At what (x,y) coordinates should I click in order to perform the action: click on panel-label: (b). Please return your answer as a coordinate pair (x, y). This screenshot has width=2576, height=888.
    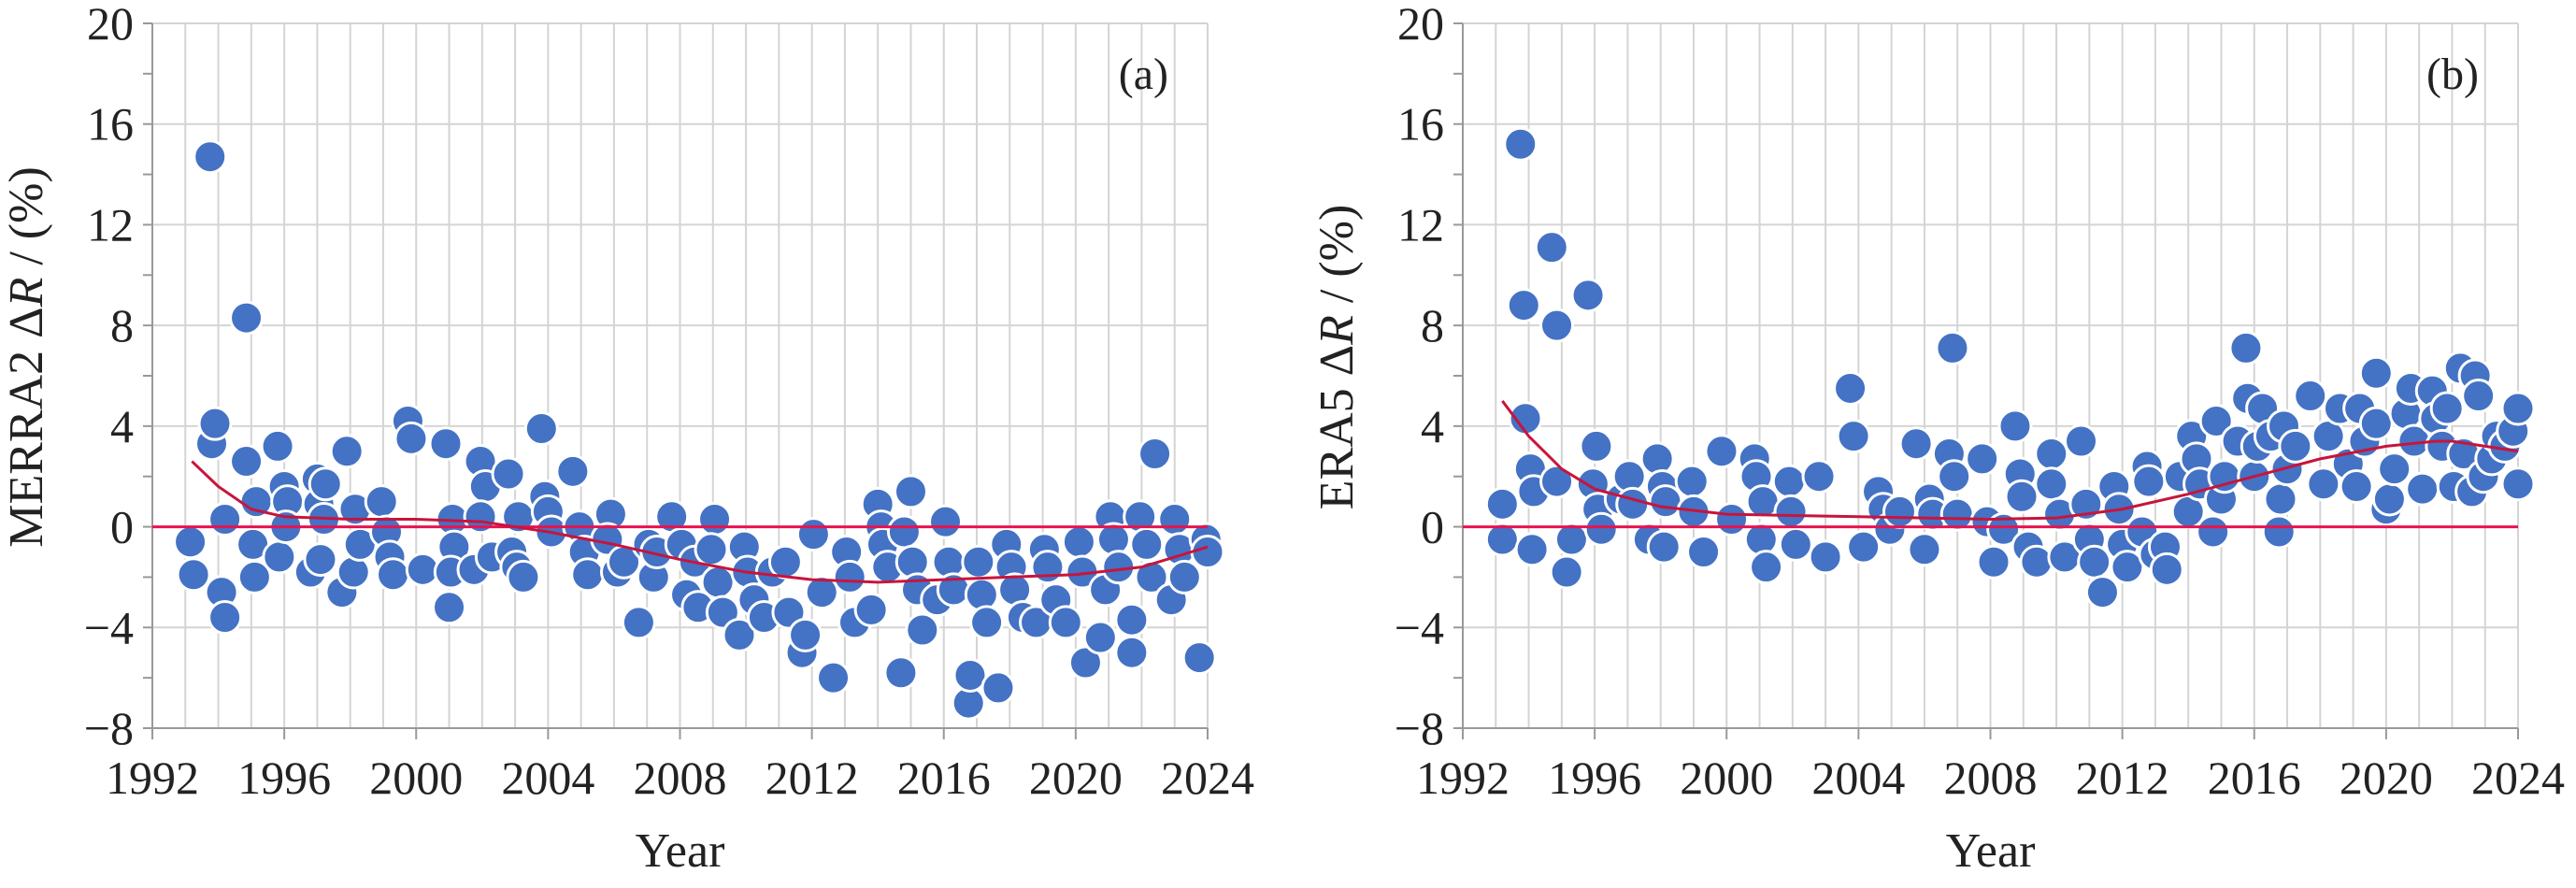
    Looking at the image, I should click on (2452, 75).